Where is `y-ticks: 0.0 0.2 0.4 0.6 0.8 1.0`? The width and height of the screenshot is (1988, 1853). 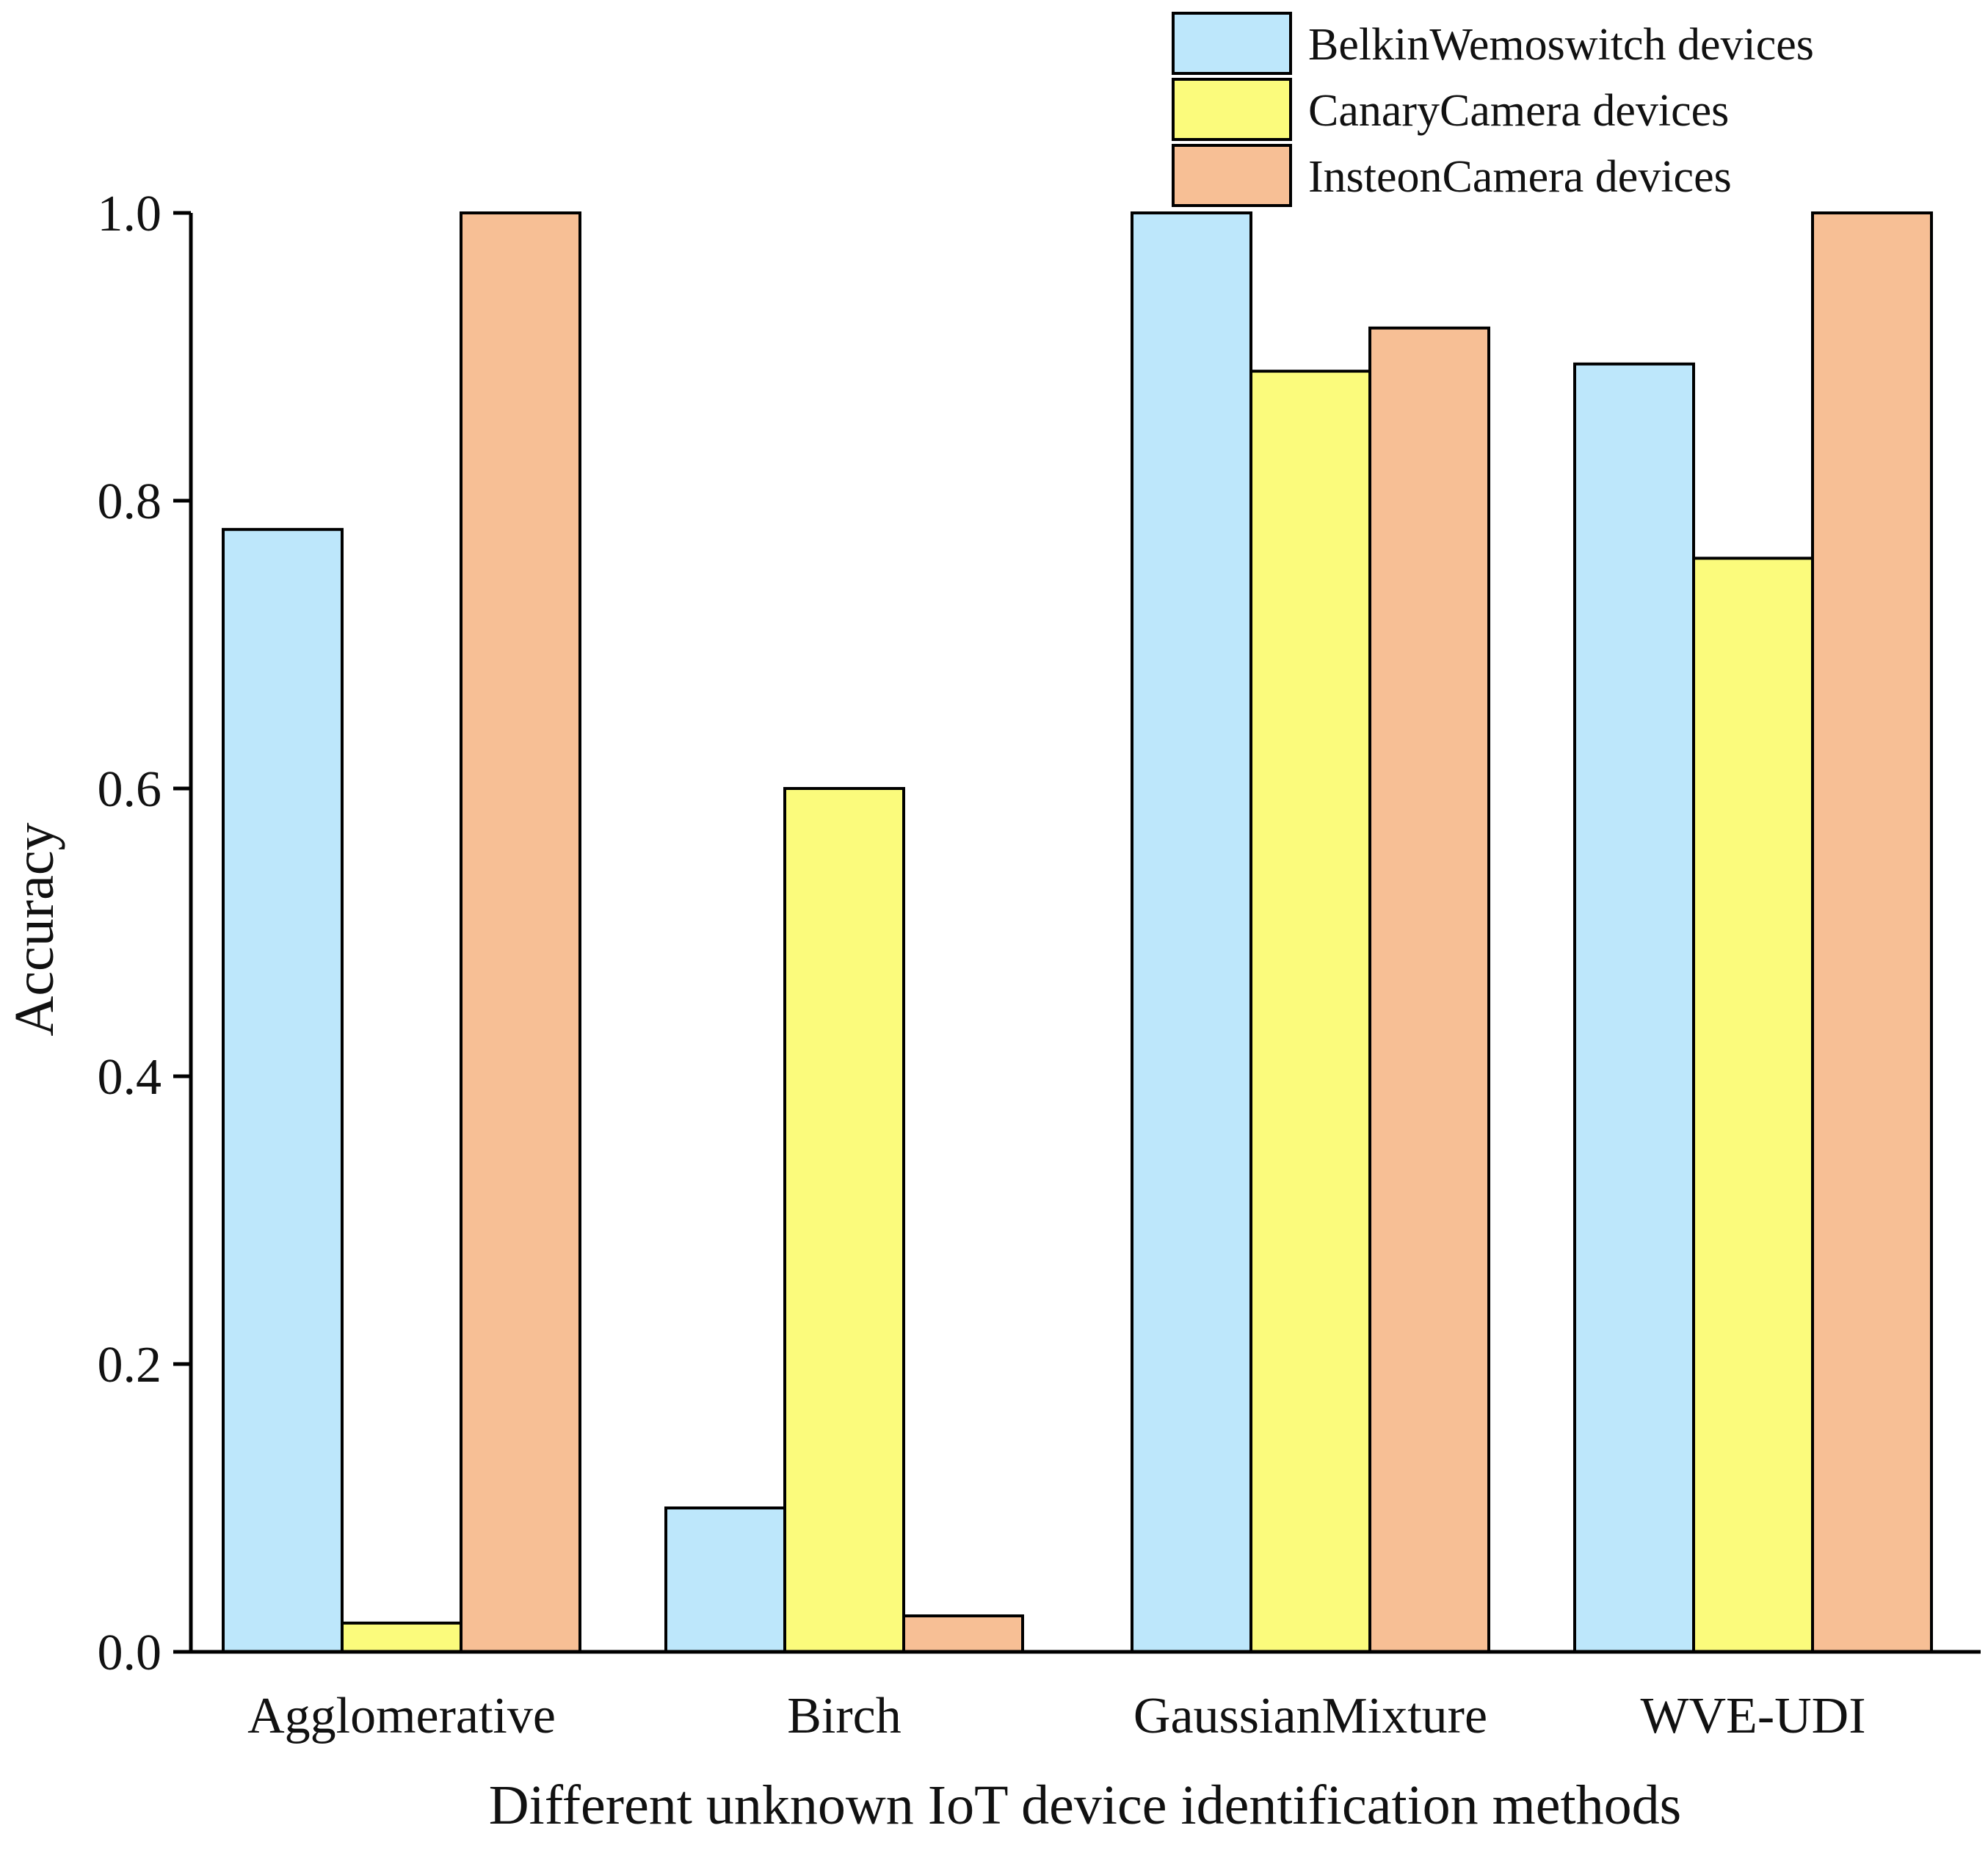 y-ticks: 0.0 0.2 0.4 0.6 0.8 1.0 is located at coordinates (144, 933).